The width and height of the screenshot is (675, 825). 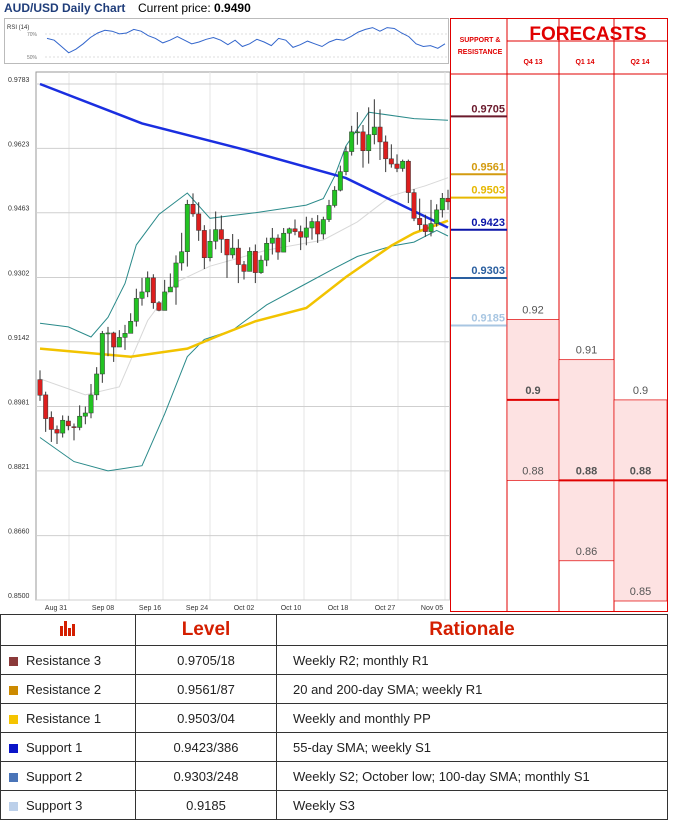 What do you see at coordinates (68, 630) in the screenshot?
I see `bars-icon` at bounding box center [68, 630].